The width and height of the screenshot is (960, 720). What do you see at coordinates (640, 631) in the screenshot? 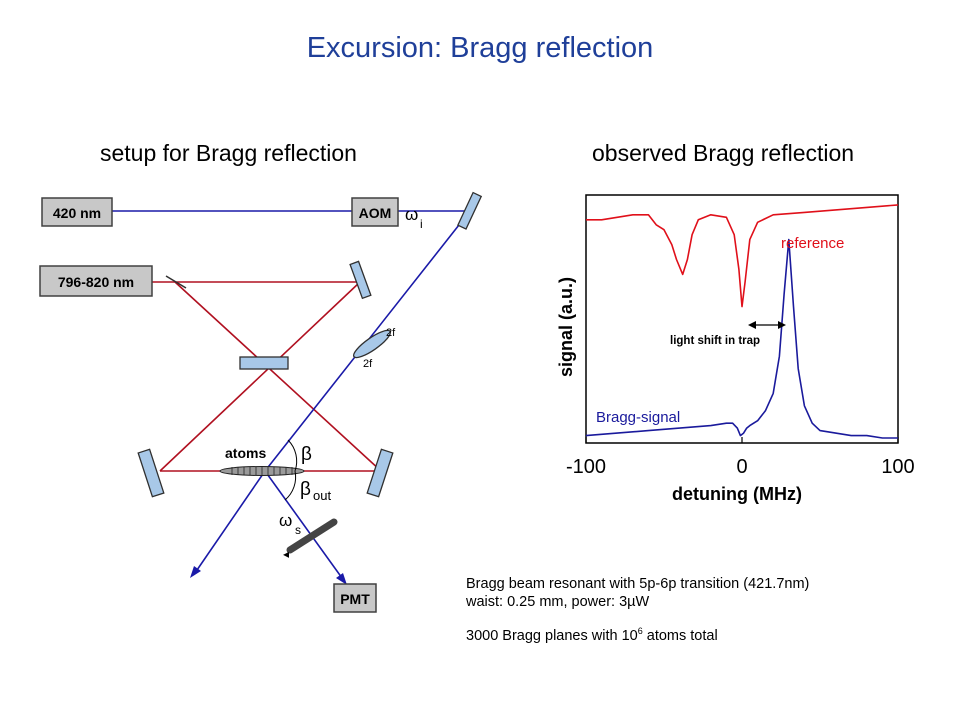
I see `note-planes-exponent: 6` at bounding box center [640, 631].